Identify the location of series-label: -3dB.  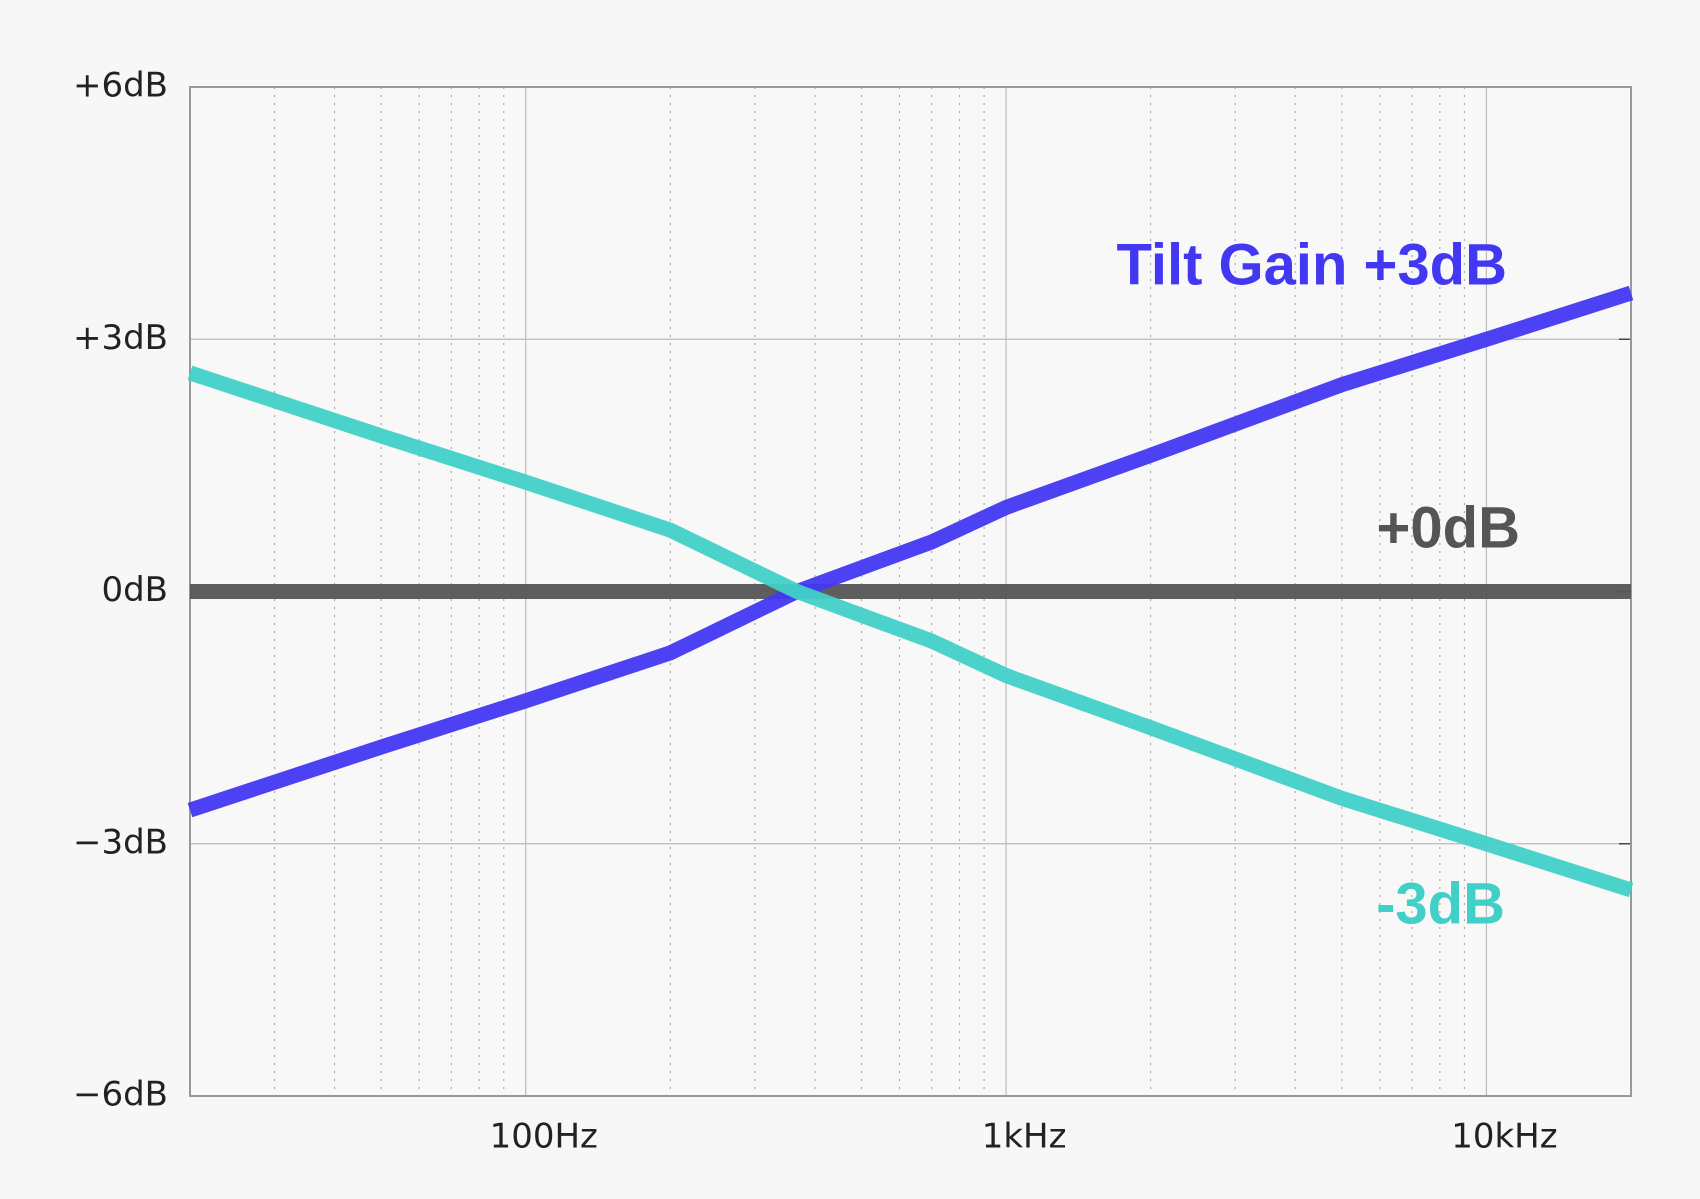
(1440, 903).